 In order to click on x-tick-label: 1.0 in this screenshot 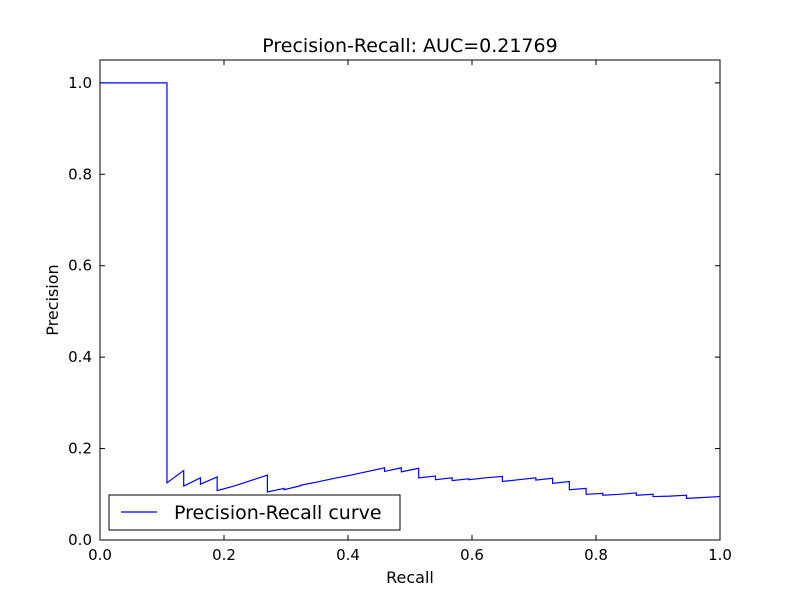, I will do `click(720, 555)`.